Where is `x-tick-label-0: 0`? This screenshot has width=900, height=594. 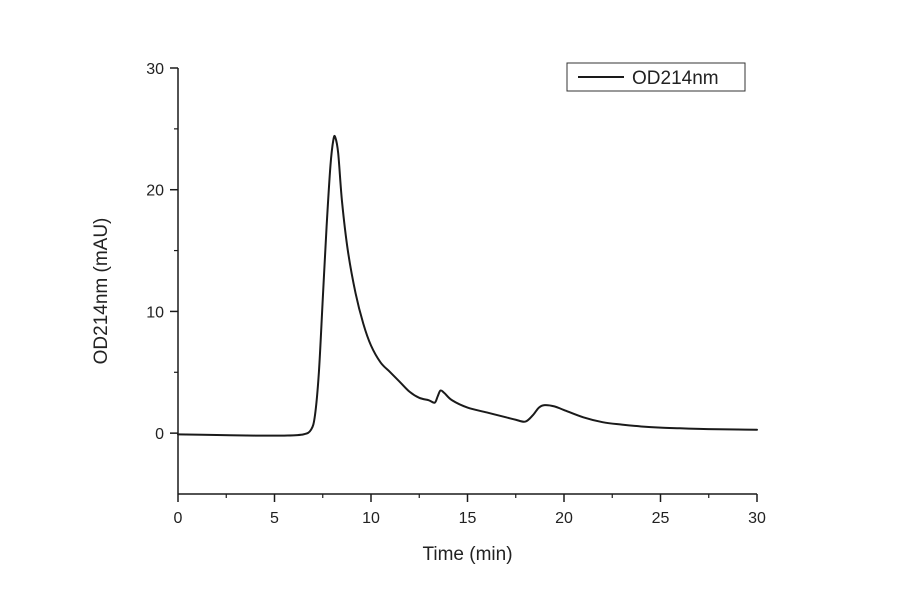 x-tick-label-0: 0 is located at coordinates (178, 518).